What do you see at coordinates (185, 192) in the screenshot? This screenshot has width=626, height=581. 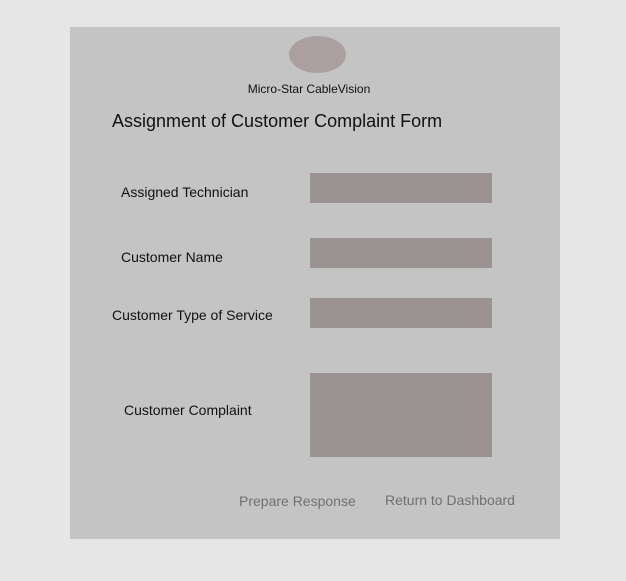 I see `assigned-technician-label: Assigned Technician` at bounding box center [185, 192].